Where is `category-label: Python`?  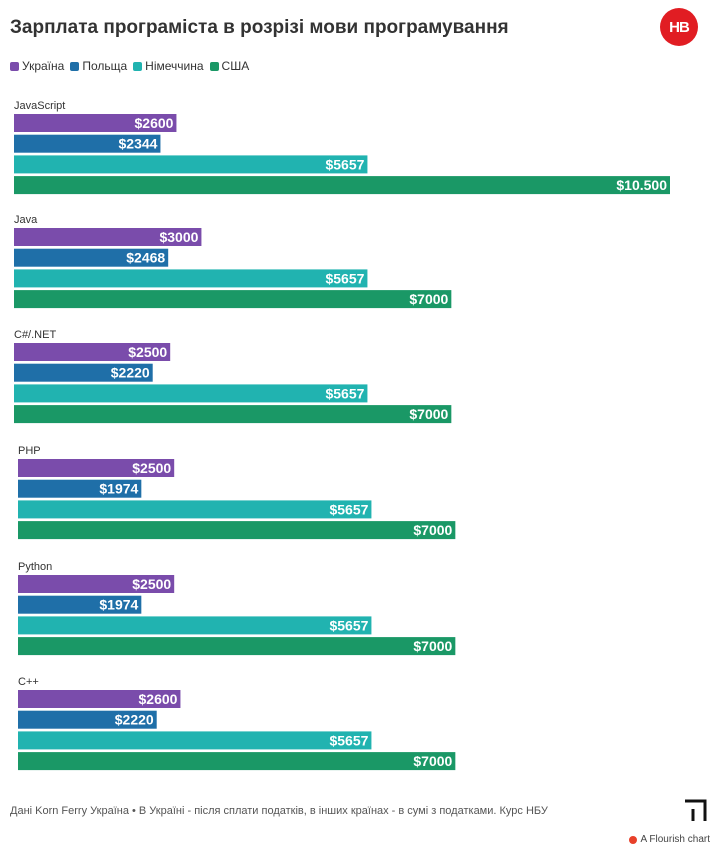 category-label: Python is located at coordinates (35, 567).